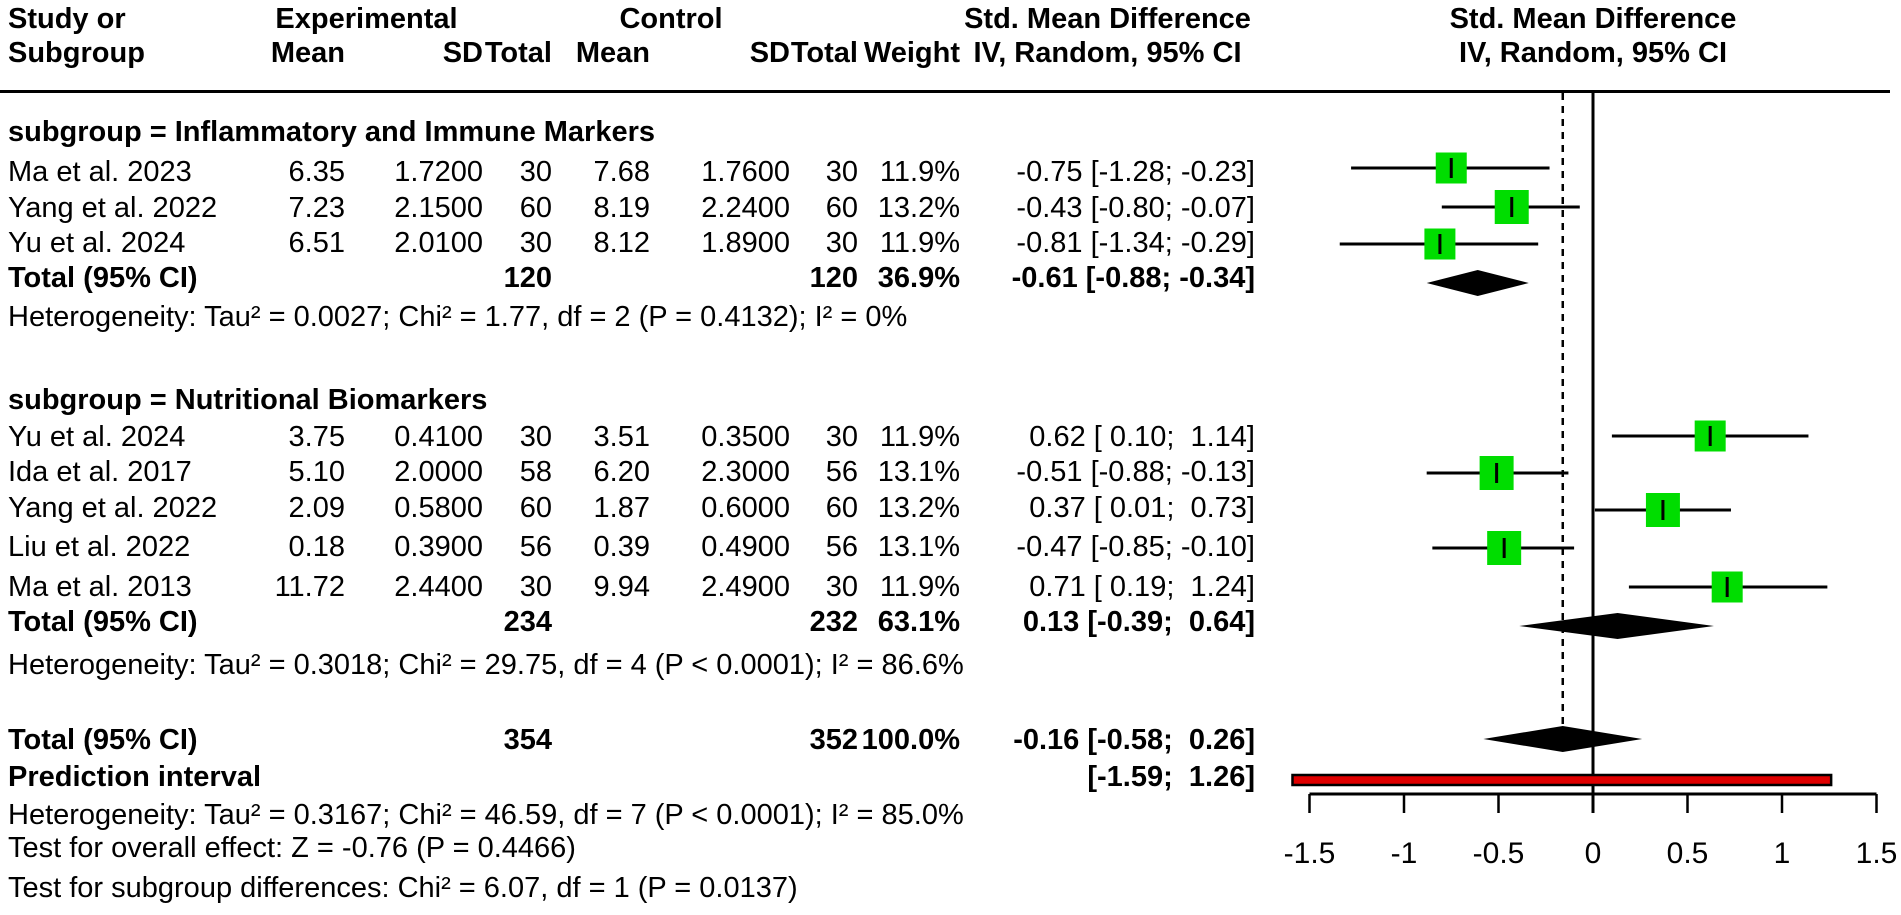  Describe the element at coordinates (97, 437) in the screenshot. I see `study-label: Yu et al. 2024` at that location.